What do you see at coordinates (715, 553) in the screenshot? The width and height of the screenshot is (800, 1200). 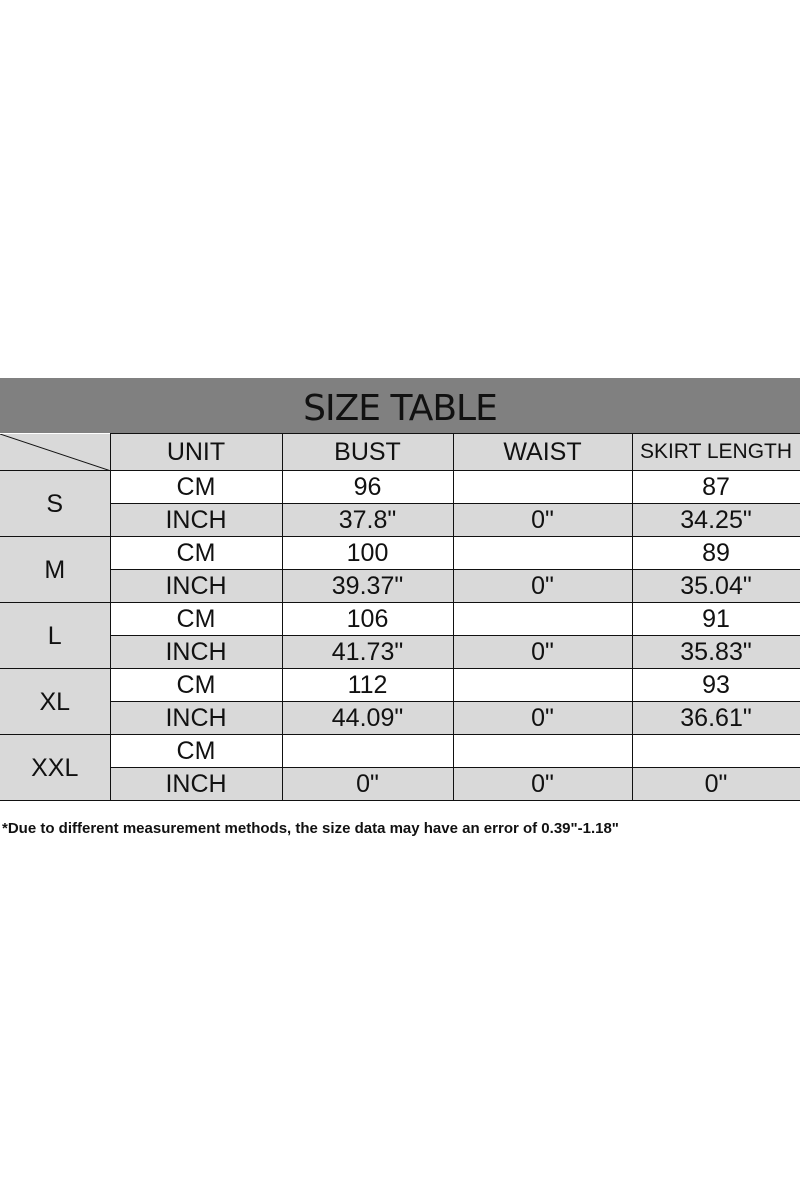 I see `skirt-length-cell: 89` at bounding box center [715, 553].